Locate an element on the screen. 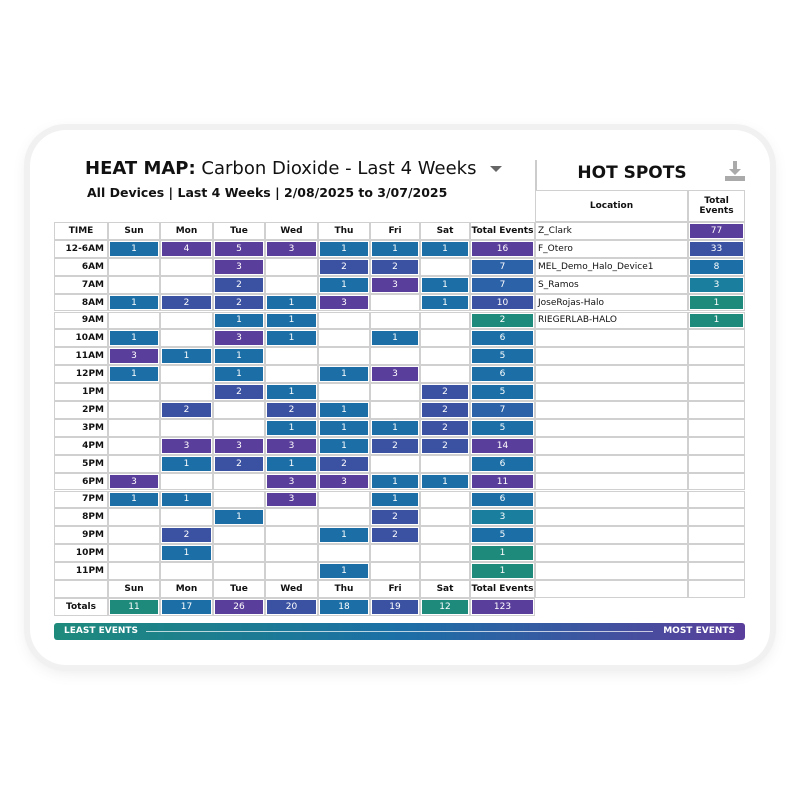 The height and width of the screenshot is (800, 800). hotspot-location: JoseRojas-Halo is located at coordinates (611, 302).